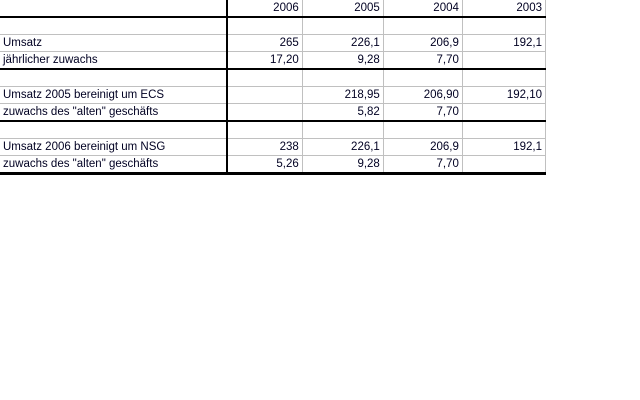 The width and height of the screenshot is (640, 400). Describe the element at coordinates (423, 95) in the screenshot. I see `data-cell: 206,90` at that location.